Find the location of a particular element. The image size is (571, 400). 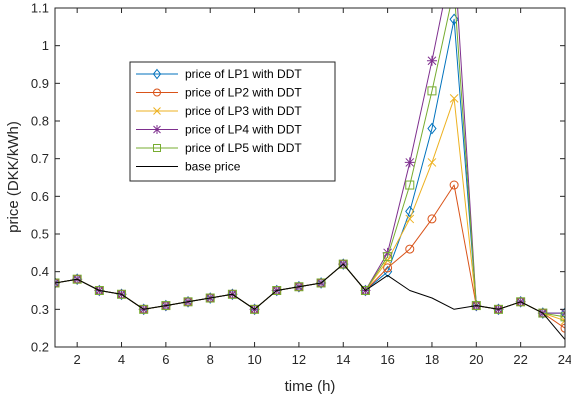

x-tick-label: 10 is located at coordinates (254, 359).